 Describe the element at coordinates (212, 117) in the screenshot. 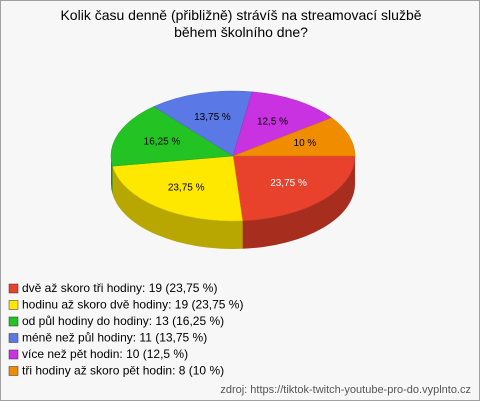

I see `data-label: 13,75 %` at that location.